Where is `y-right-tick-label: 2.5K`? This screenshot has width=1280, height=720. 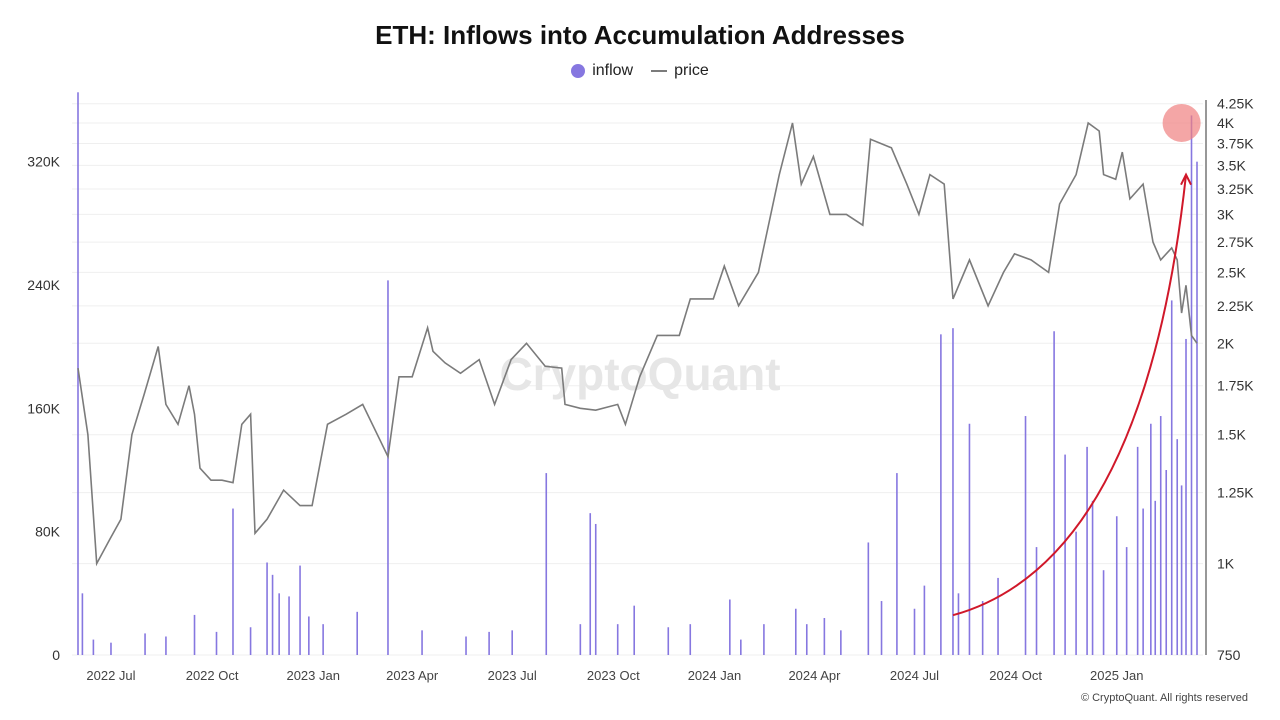
y-right-tick-label: 2.5K is located at coordinates (1231, 272).